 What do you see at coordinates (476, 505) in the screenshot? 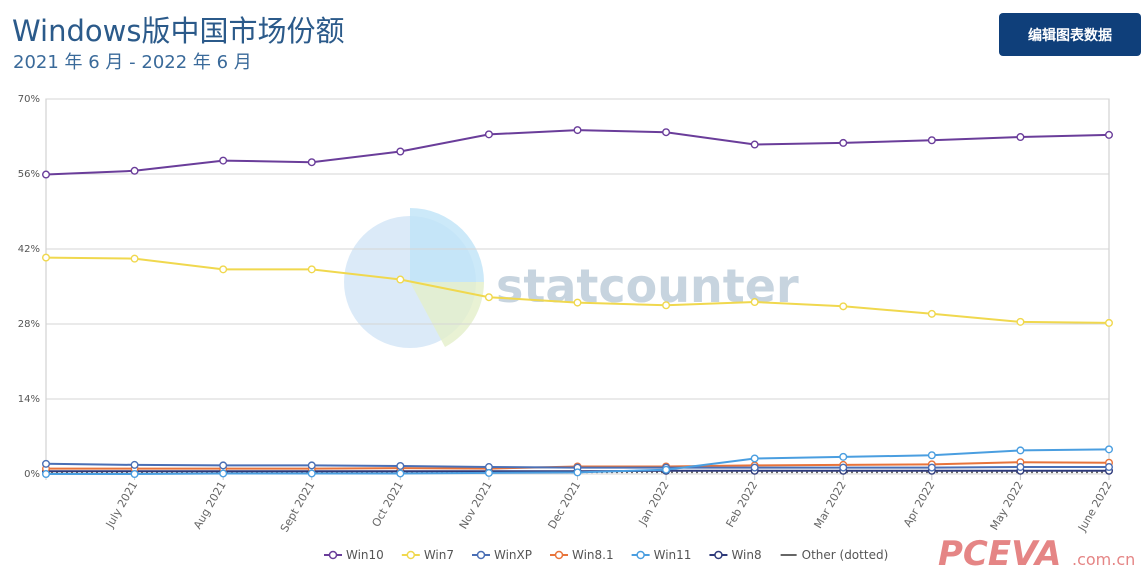
I see `x-tick-label: Nov 2021` at bounding box center [476, 505].